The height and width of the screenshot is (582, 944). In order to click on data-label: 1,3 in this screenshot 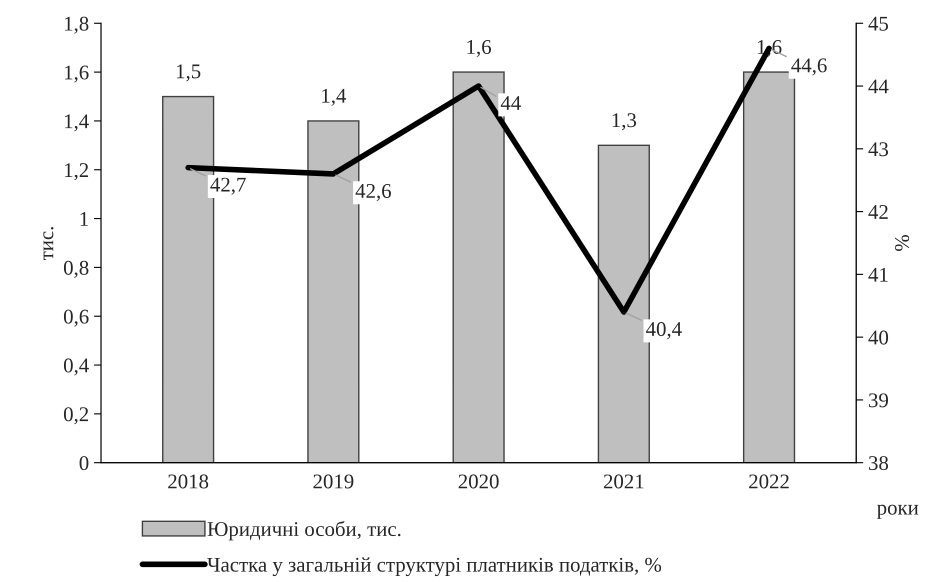, I will do `click(624, 121)`.